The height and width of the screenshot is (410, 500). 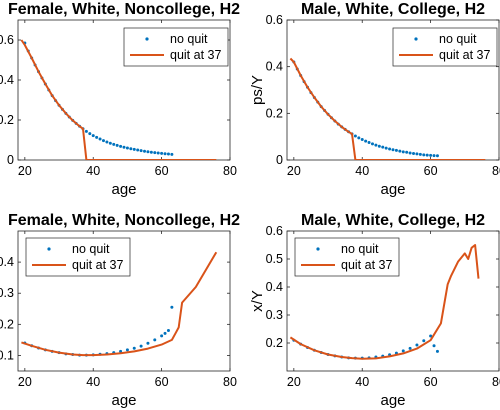 What do you see at coordinates (257, 90) in the screenshot?
I see `y-axis-label: ps/Y` at bounding box center [257, 90].